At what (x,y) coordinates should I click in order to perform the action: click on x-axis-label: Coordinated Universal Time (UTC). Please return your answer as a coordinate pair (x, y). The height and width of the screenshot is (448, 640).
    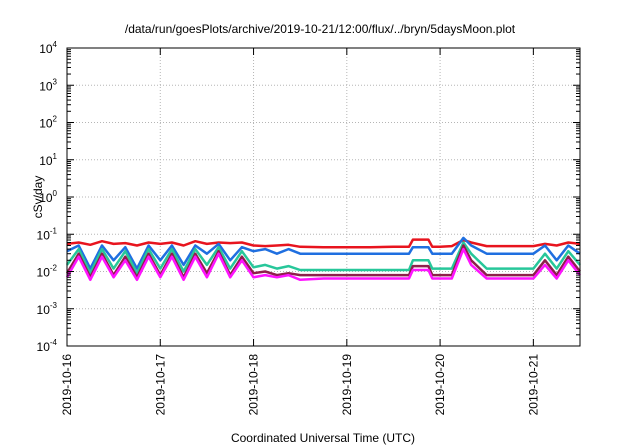
    Looking at the image, I should click on (323, 438).